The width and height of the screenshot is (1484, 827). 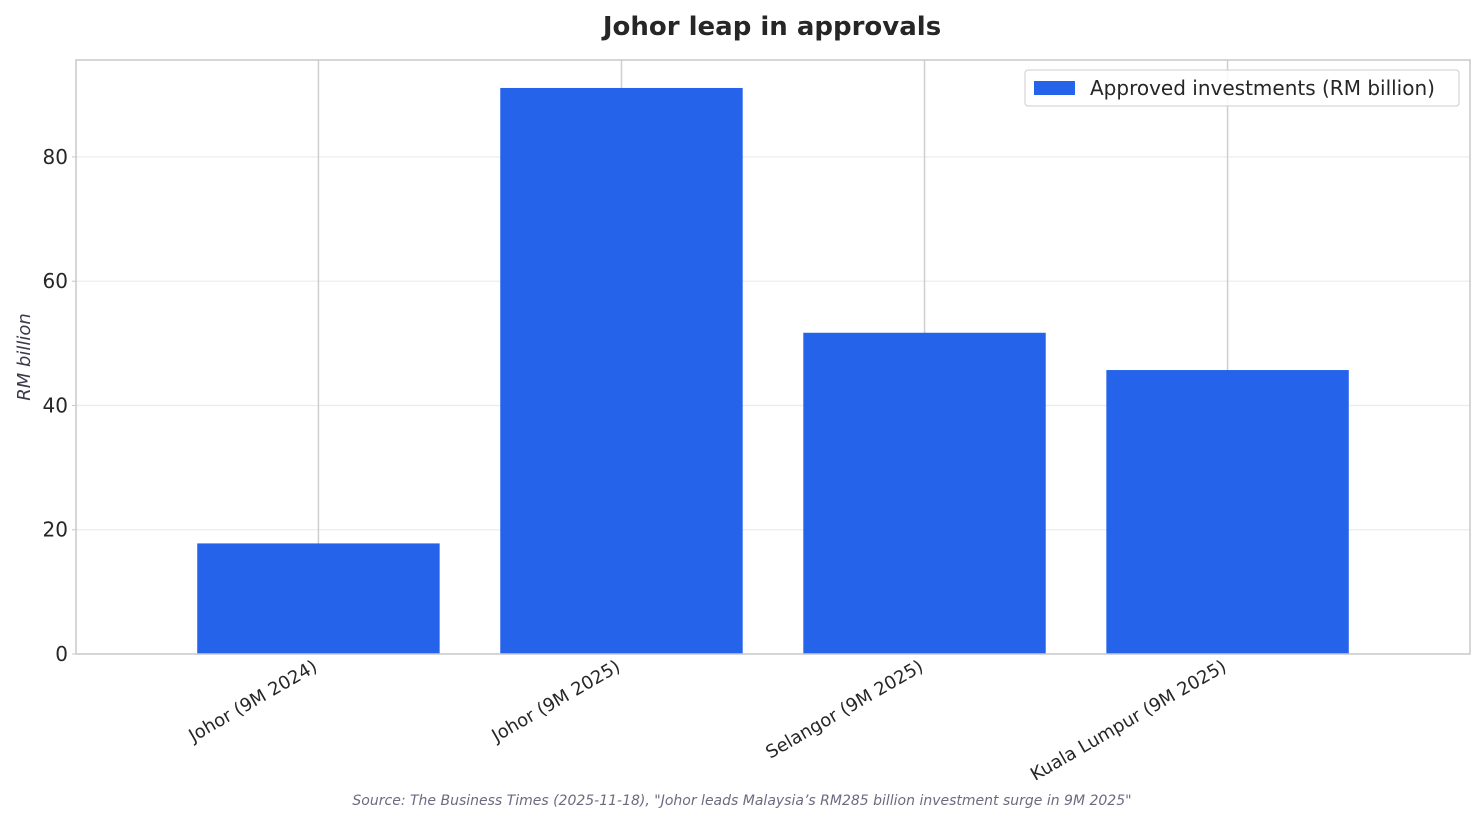 I want to click on y-axis-ticks: 0 20 40 60 80, so click(x=59, y=405).